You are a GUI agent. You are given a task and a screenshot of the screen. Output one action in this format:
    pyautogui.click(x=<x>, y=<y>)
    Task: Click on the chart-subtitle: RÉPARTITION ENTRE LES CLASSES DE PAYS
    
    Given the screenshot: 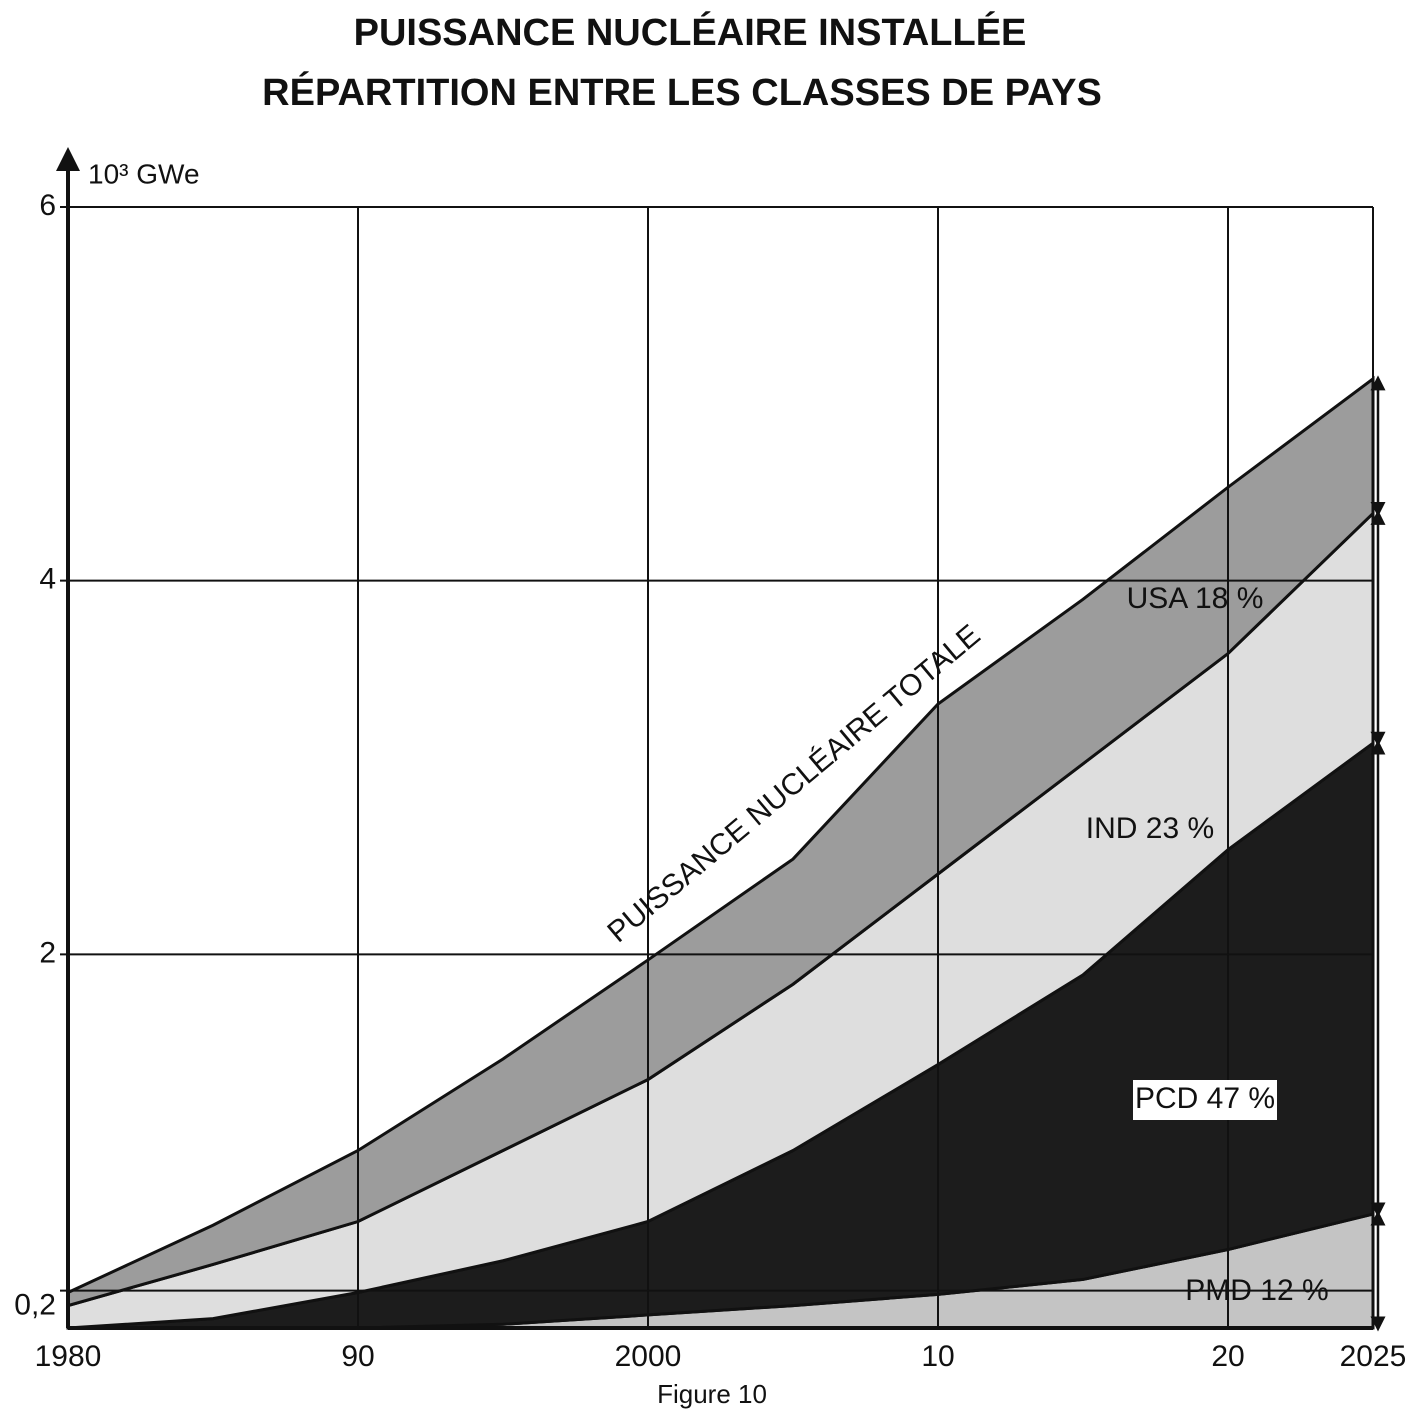 What is the action you would take?
    pyautogui.click(x=682, y=92)
    